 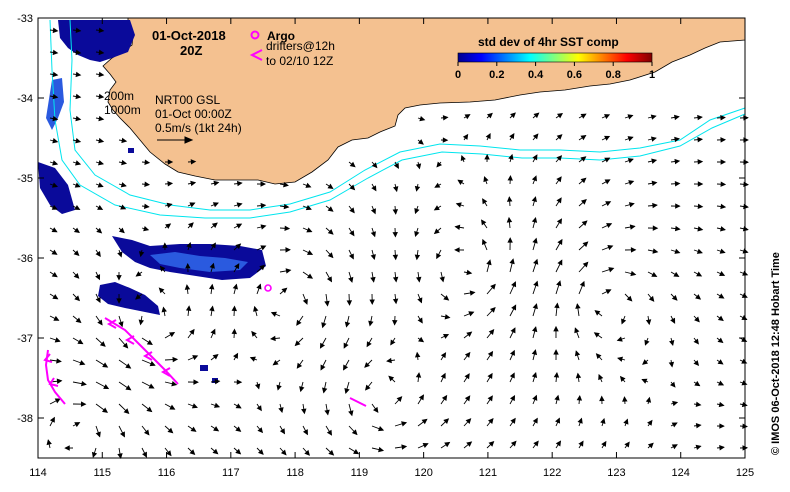 I want to click on legend-argo-label: Argo, so click(x=281, y=36).